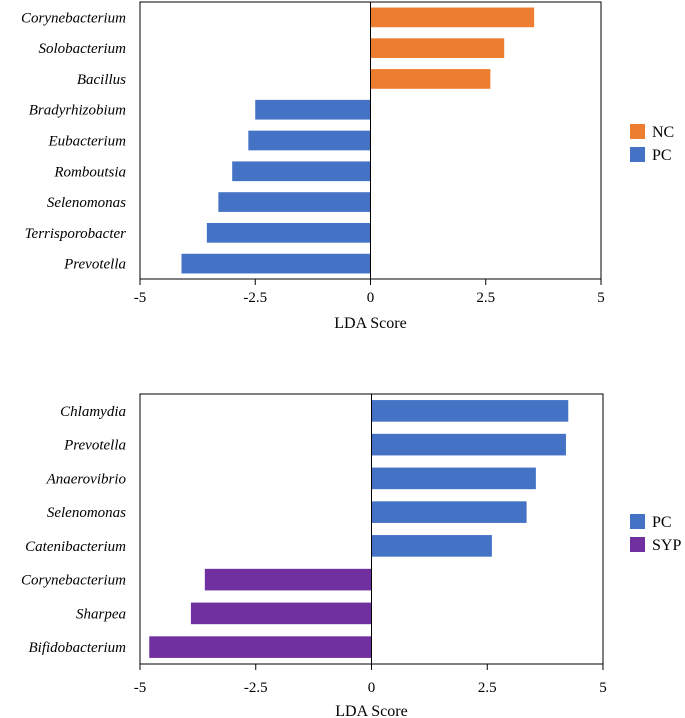 This screenshot has width=685, height=718. What do you see at coordinates (431, 546) in the screenshot?
I see `bar-catenibacterium` at bounding box center [431, 546].